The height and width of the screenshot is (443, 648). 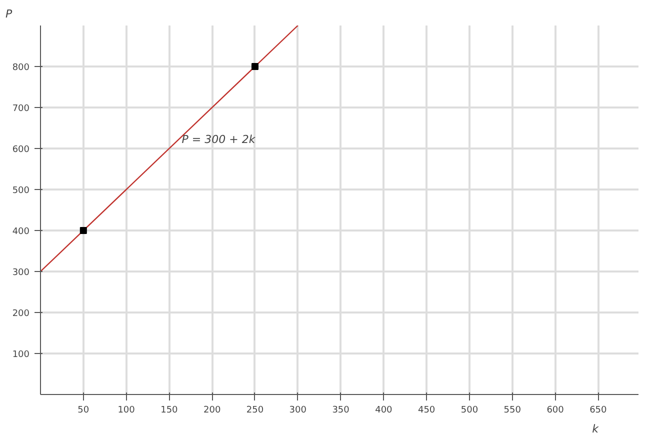 What do you see at coordinates (21, 109) in the screenshot?
I see `y-tick-label: 700` at bounding box center [21, 109].